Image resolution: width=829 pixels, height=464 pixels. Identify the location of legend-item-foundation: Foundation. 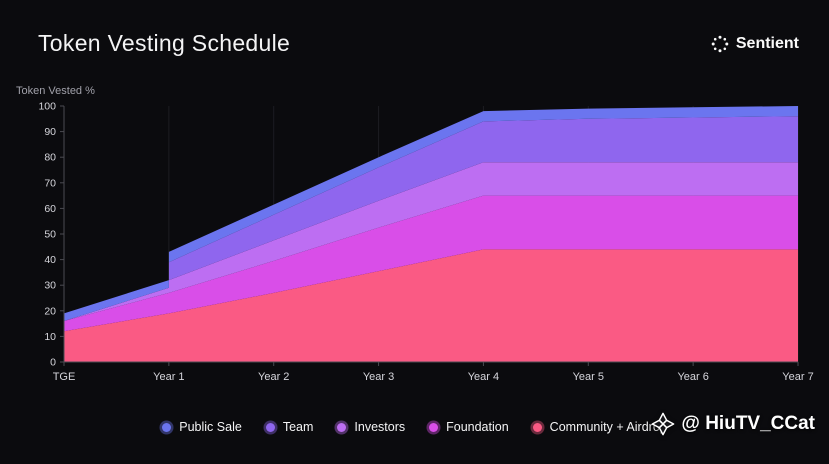
(469, 427).